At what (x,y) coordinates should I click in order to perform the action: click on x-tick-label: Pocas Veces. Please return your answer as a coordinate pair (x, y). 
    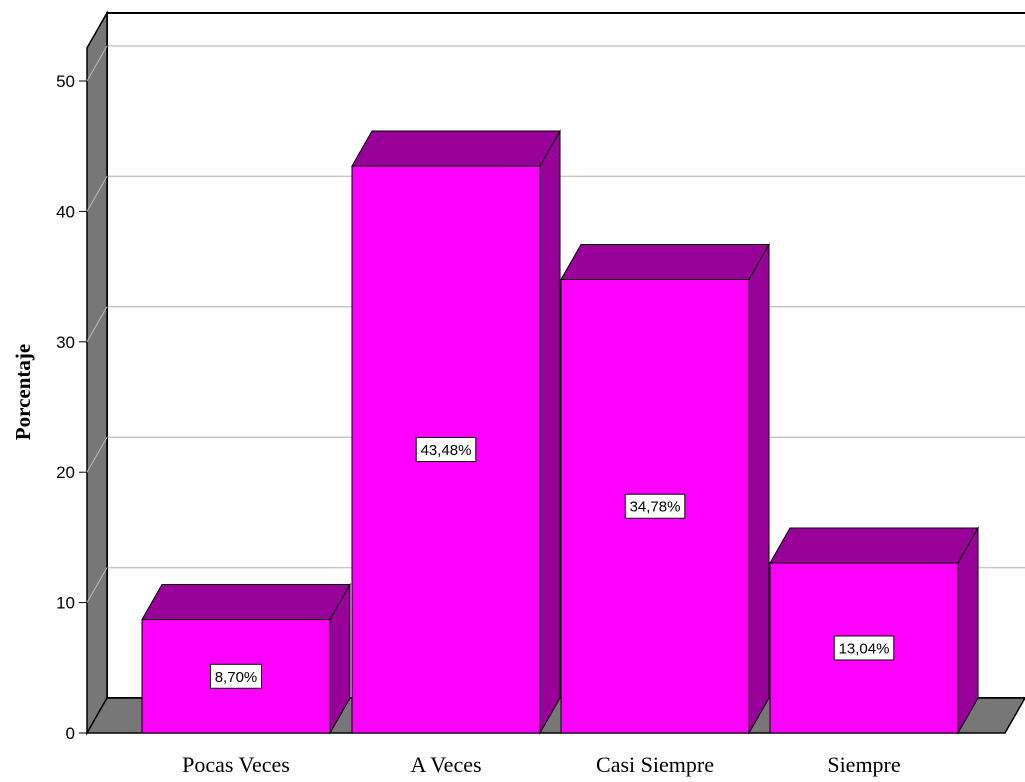
    Looking at the image, I should click on (236, 764).